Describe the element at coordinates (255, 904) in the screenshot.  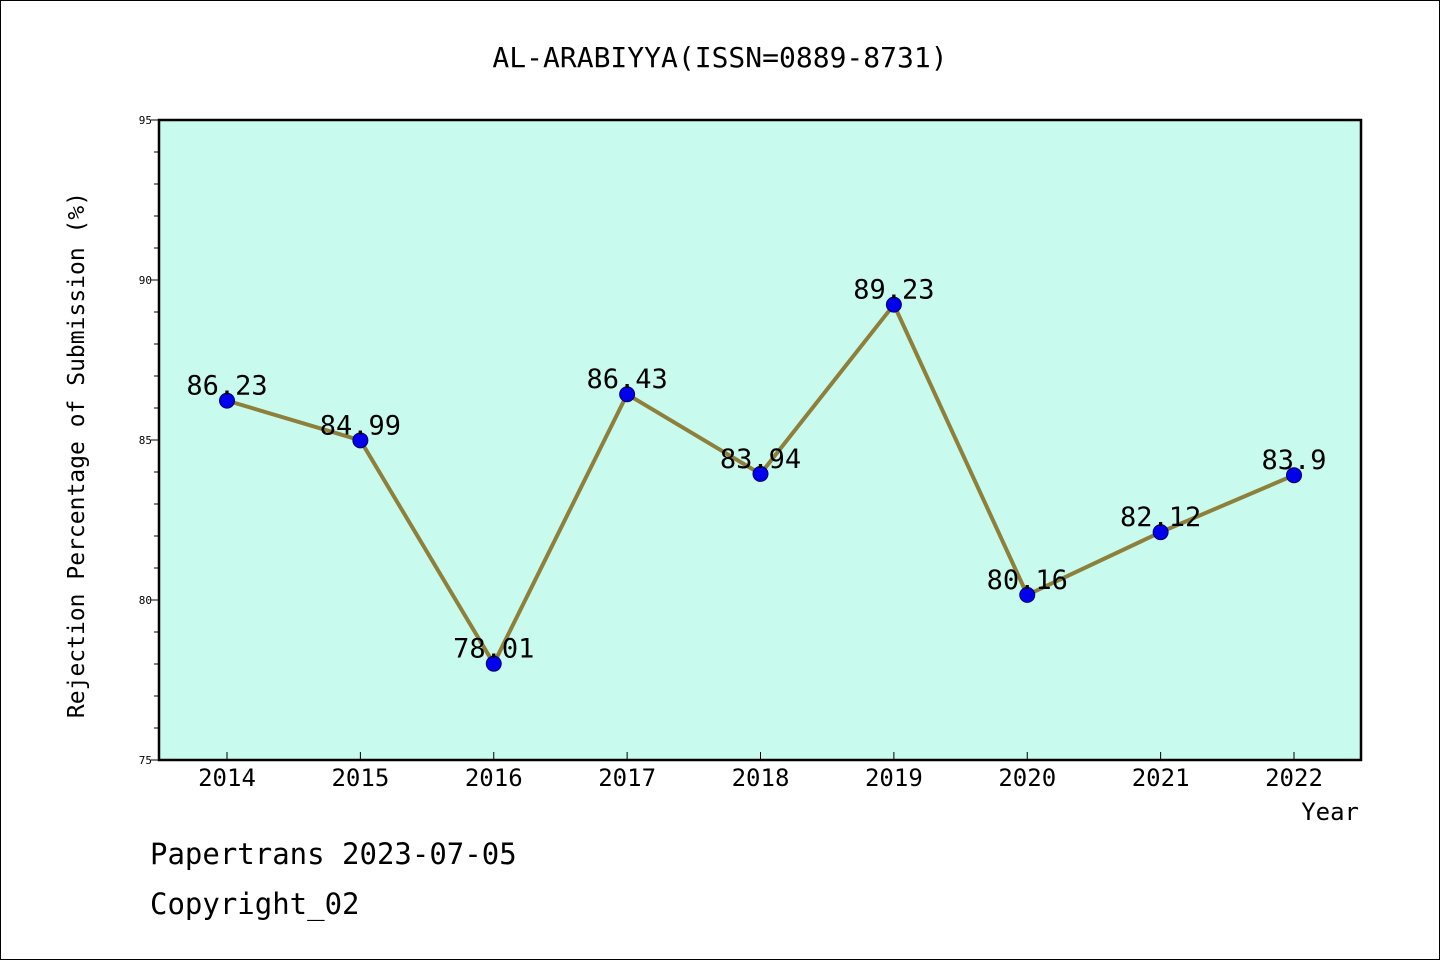
I see `footer-copyright: Copyright_02` at that location.